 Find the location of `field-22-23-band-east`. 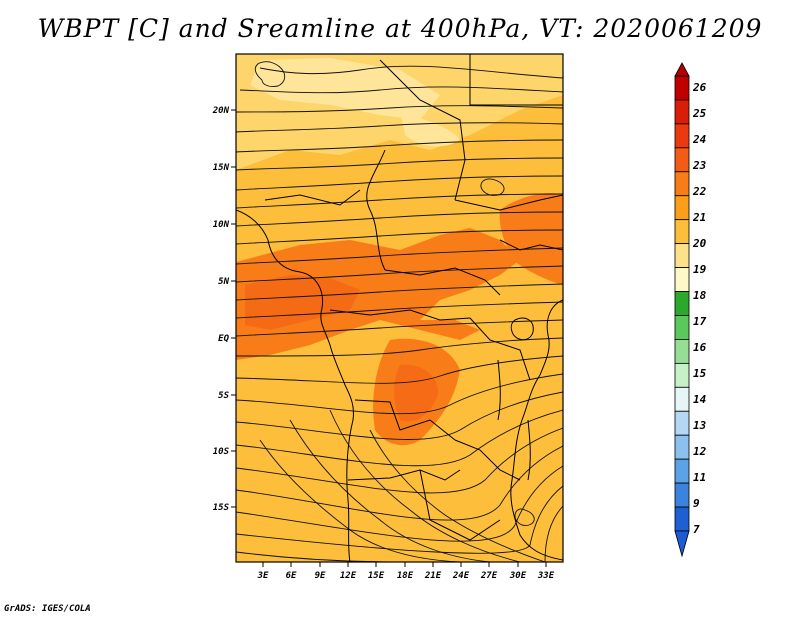

field-22-23-band-east is located at coordinates (531, 239).